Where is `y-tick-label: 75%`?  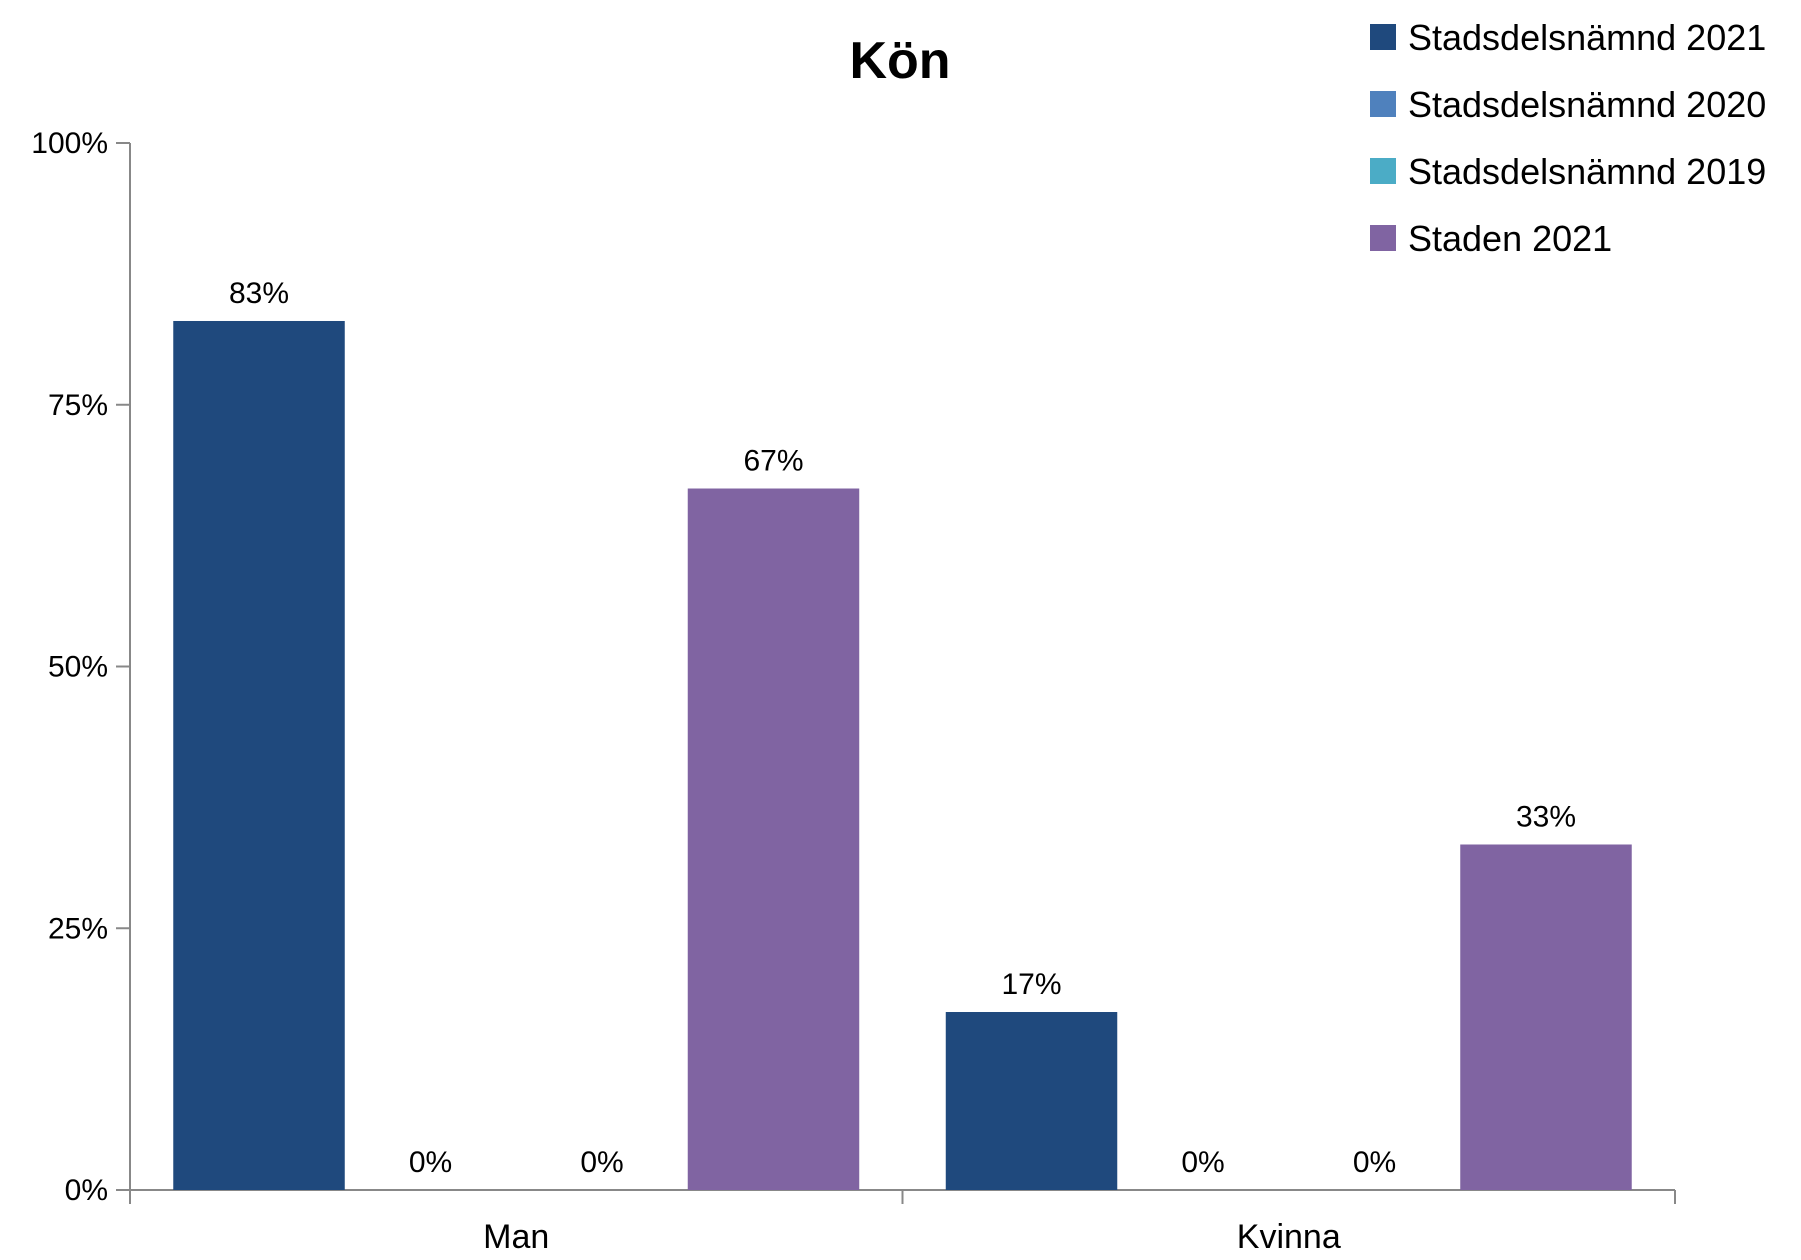 y-tick-label: 75% is located at coordinates (78, 405).